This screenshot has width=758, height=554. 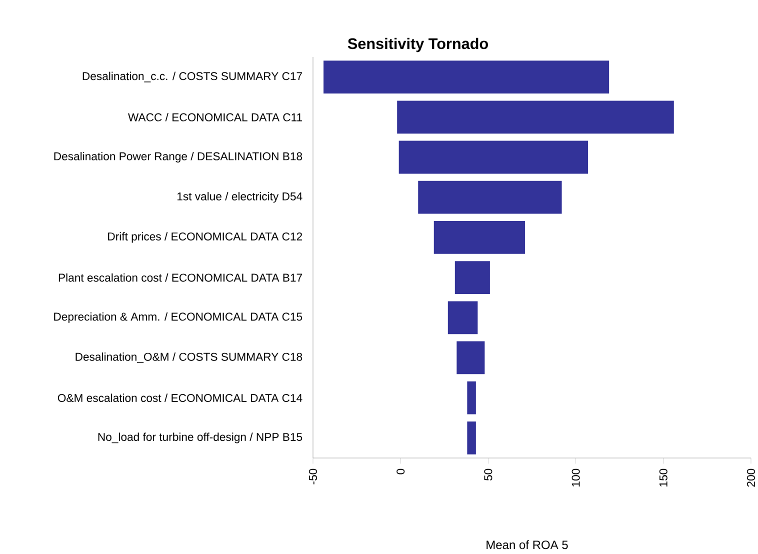 What do you see at coordinates (178, 157) in the screenshot?
I see `y-tick-label: Desalination Power Range / DESALINATION B18` at bounding box center [178, 157].